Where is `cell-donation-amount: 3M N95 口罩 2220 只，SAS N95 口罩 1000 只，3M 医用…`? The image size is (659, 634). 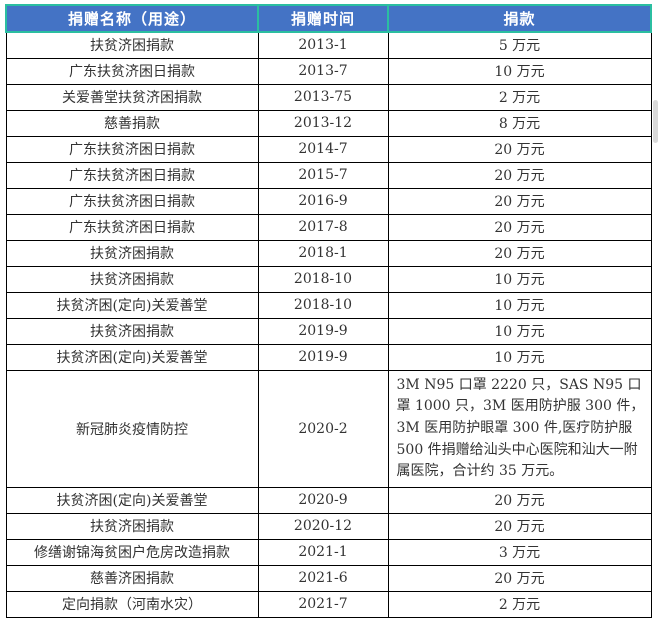
cell-donation-amount: 3M N95 口罩 2220 只，SAS N95 口罩 1000 只，3M 医用… is located at coordinates (519, 428).